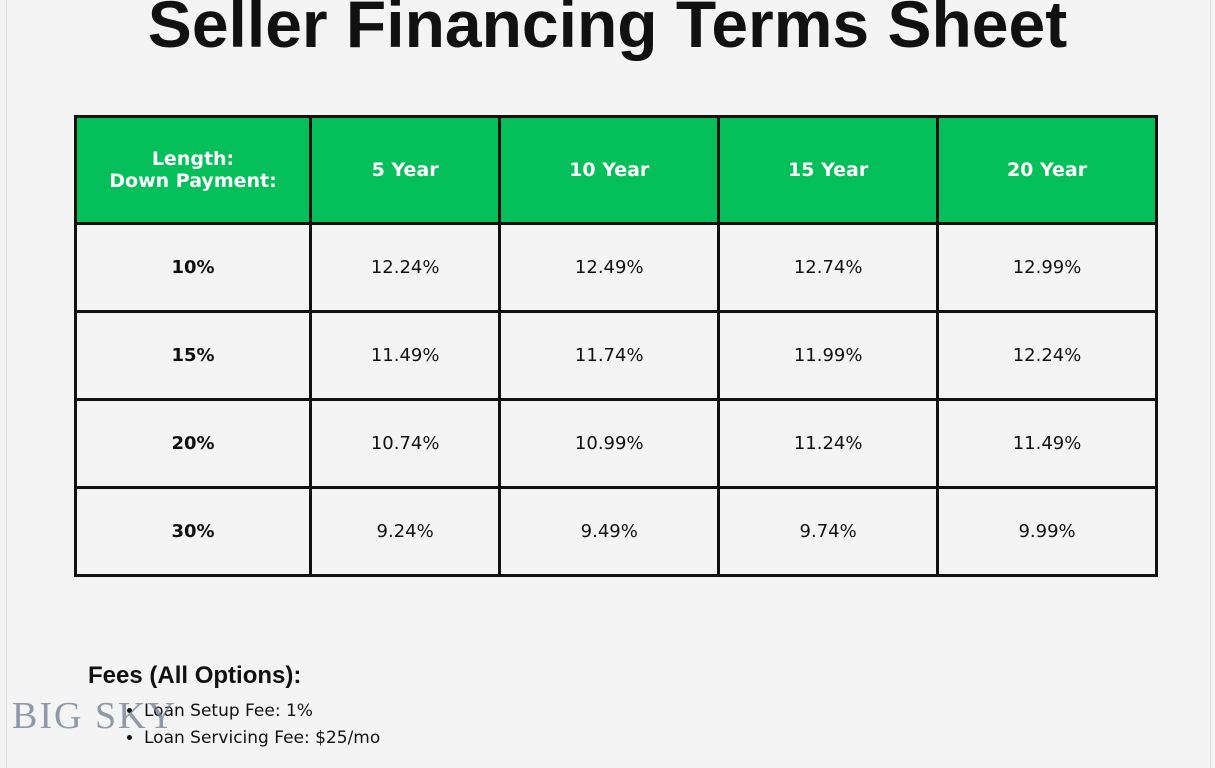 The image size is (1215, 768). What do you see at coordinates (195, 675) in the screenshot?
I see `fees-title: Fees (All Options):` at bounding box center [195, 675].